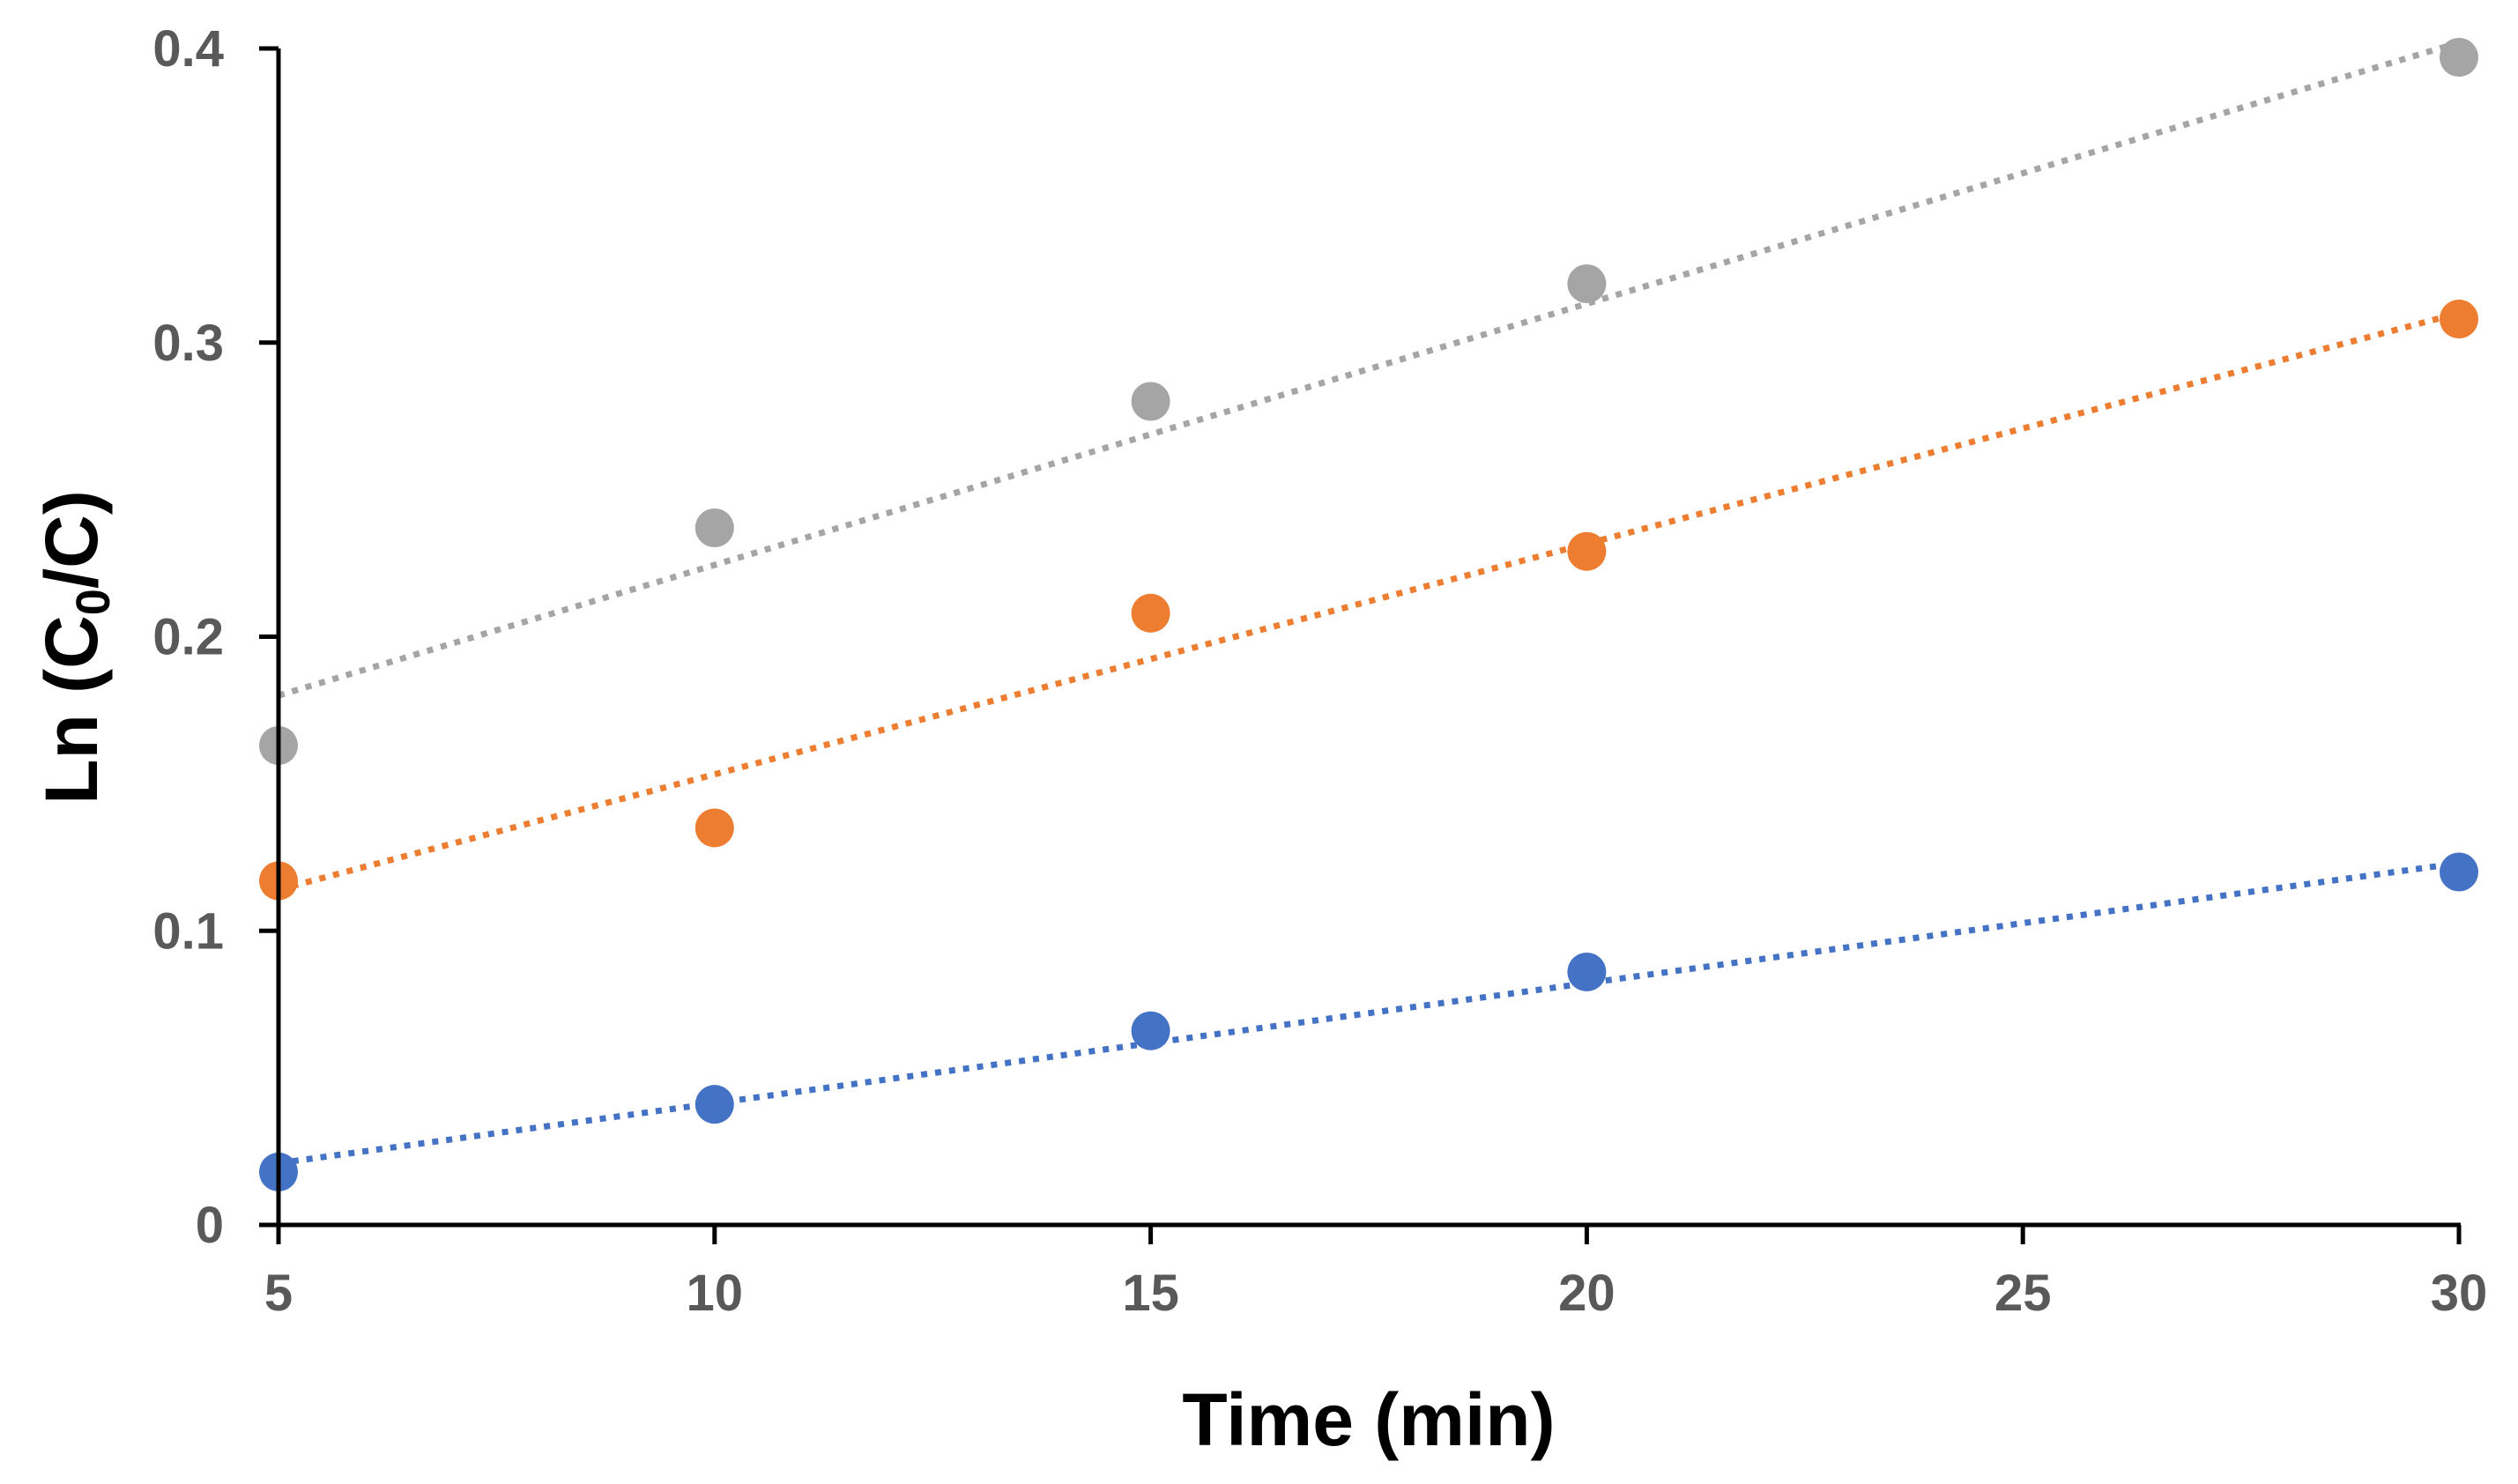  Describe the element at coordinates (188, 49) in the screenshot. I see `y-tick-label: 0.4` at that location.